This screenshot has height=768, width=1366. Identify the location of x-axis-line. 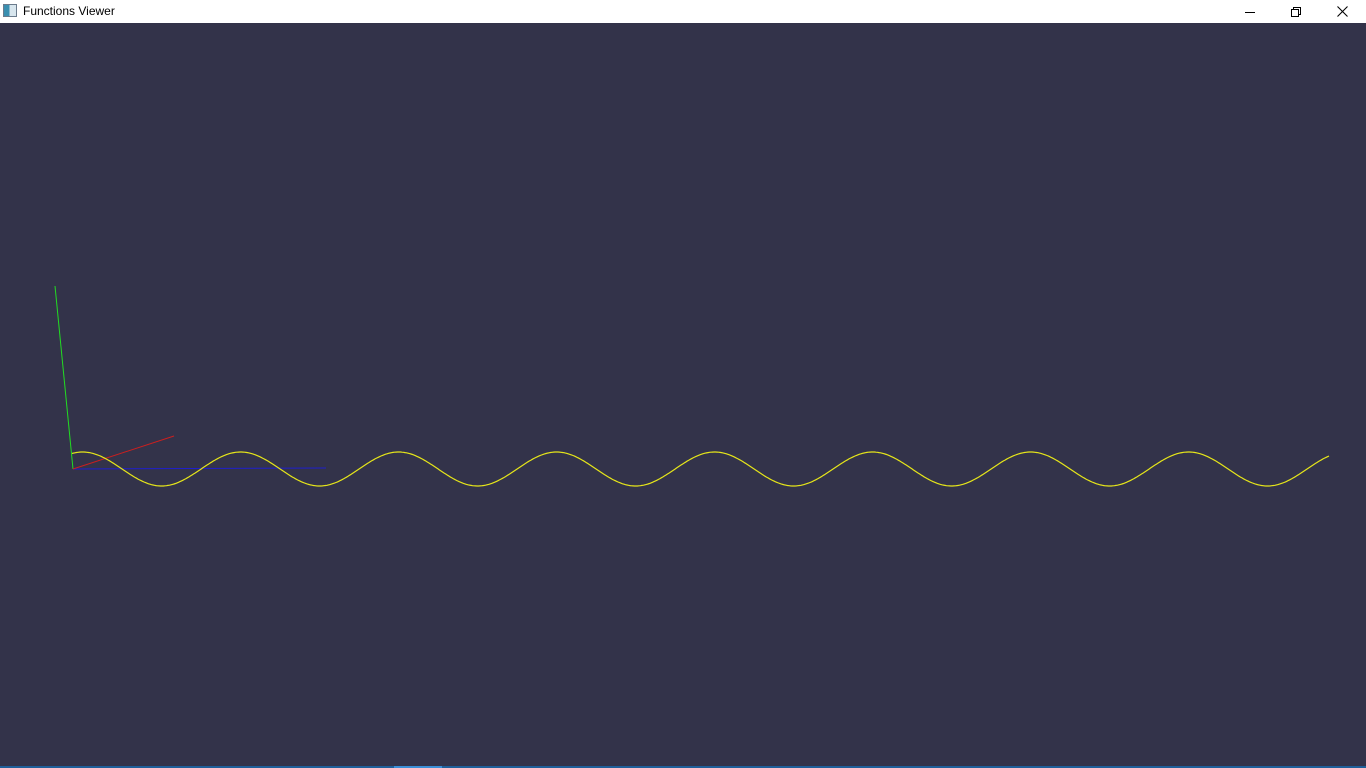
(123, 452).